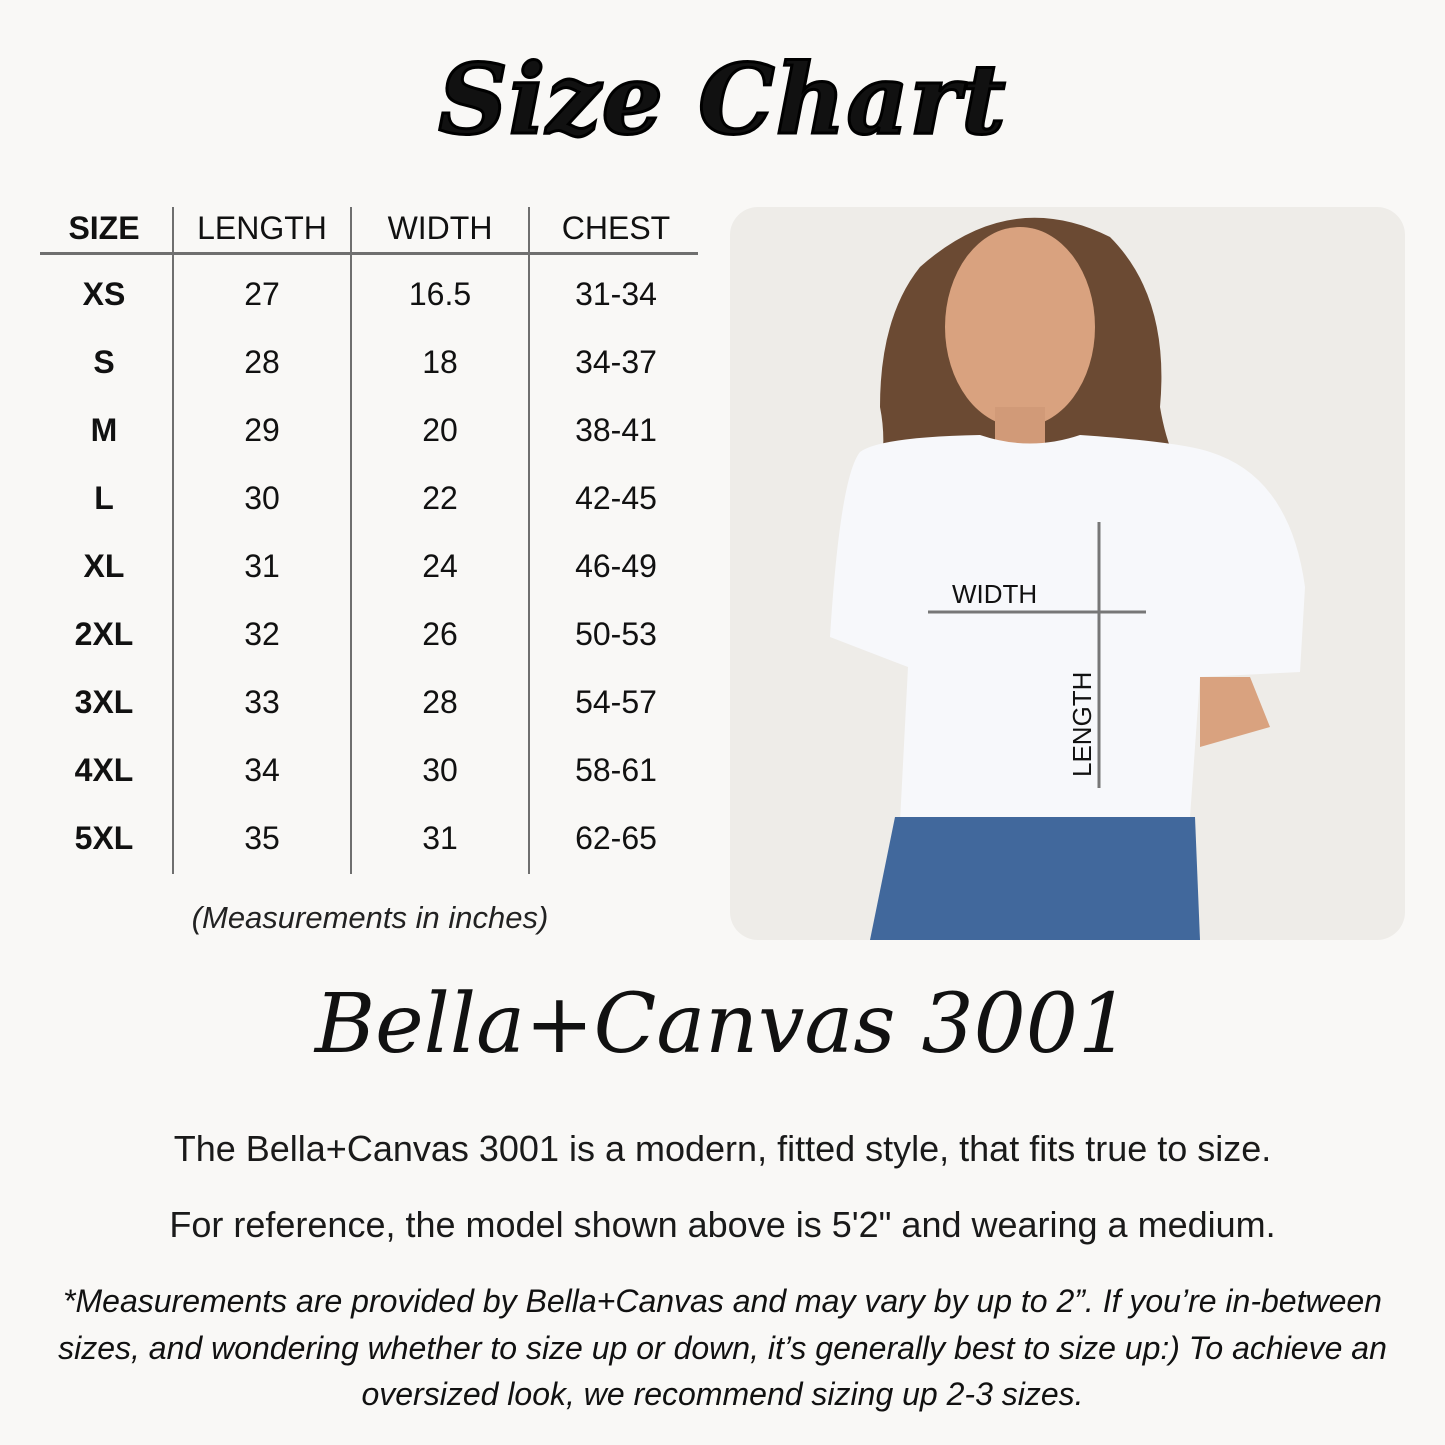  Describe the element at coordinates (262, 702) in the screenshot. I see `table-cell: 33` at that location.